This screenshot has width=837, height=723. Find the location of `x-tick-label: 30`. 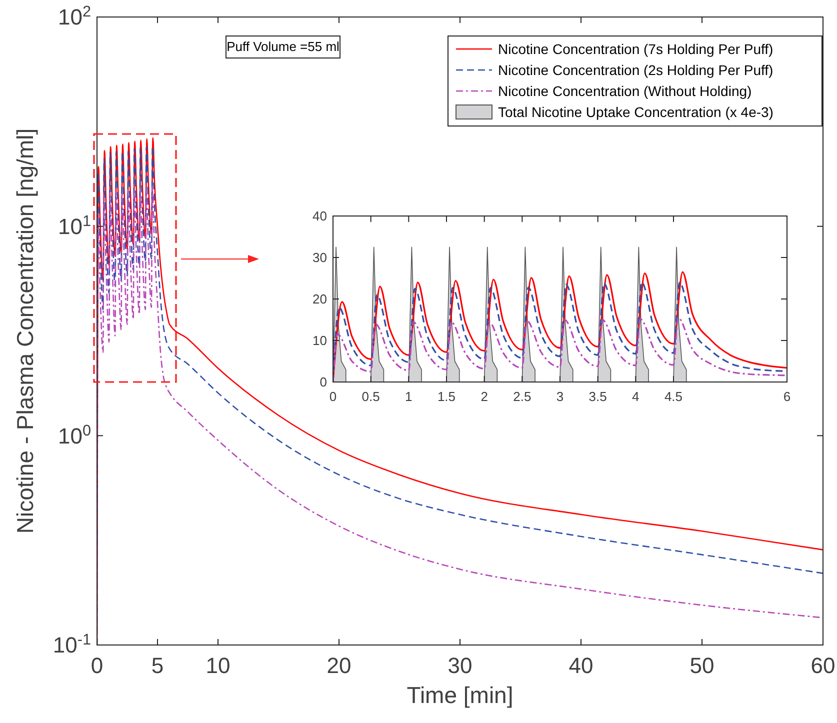

x-tick-label: 30 is located at coordinates (460, 665).